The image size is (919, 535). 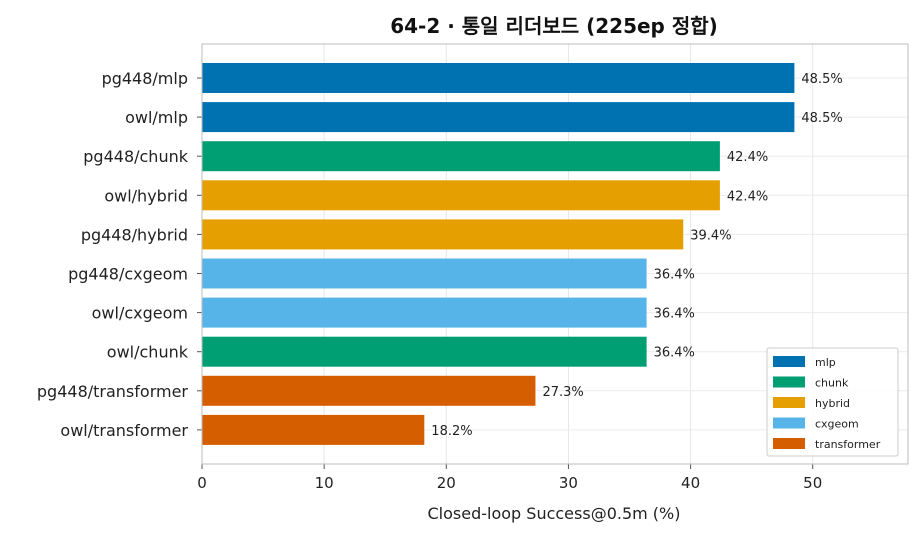 I want to click on category-label: pg448/chunk, so click(x=135, y=156).